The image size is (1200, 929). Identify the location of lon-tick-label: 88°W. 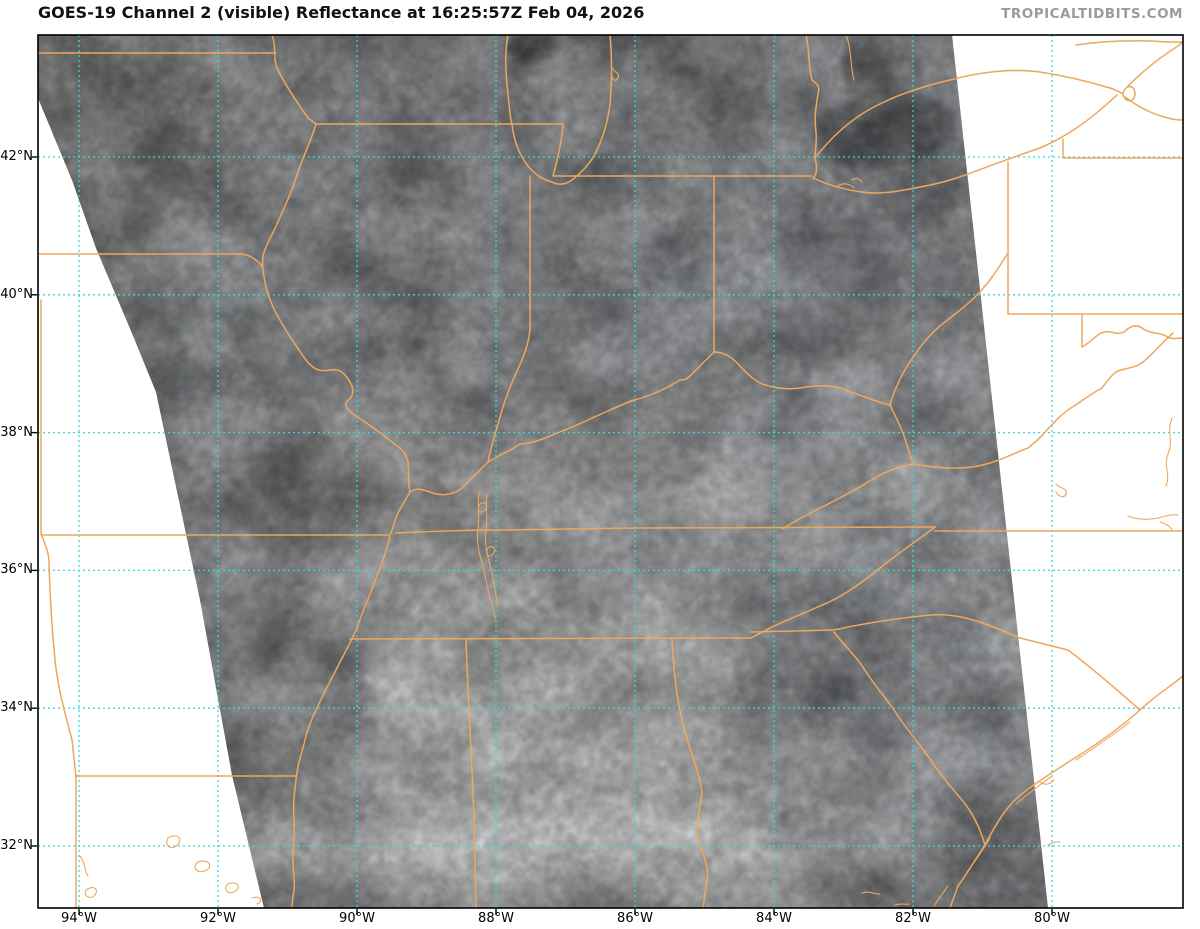
(496, 918).